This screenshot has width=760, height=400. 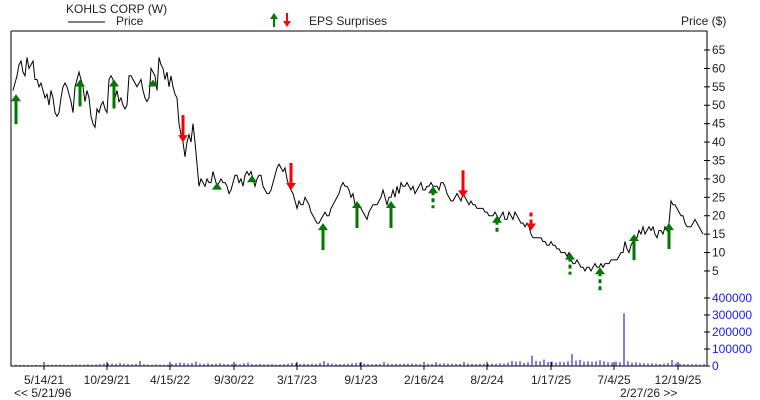 I want to click on date-tick-label: 4/15/22, so click(x=170, y=380).